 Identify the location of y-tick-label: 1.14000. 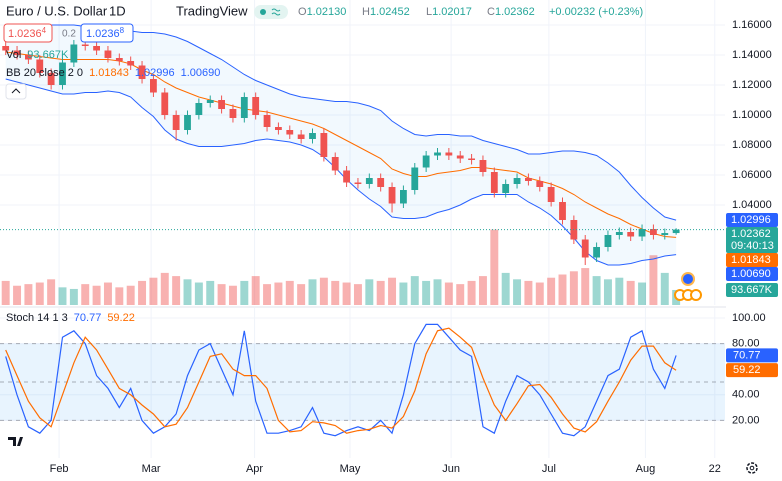
(752, 55).